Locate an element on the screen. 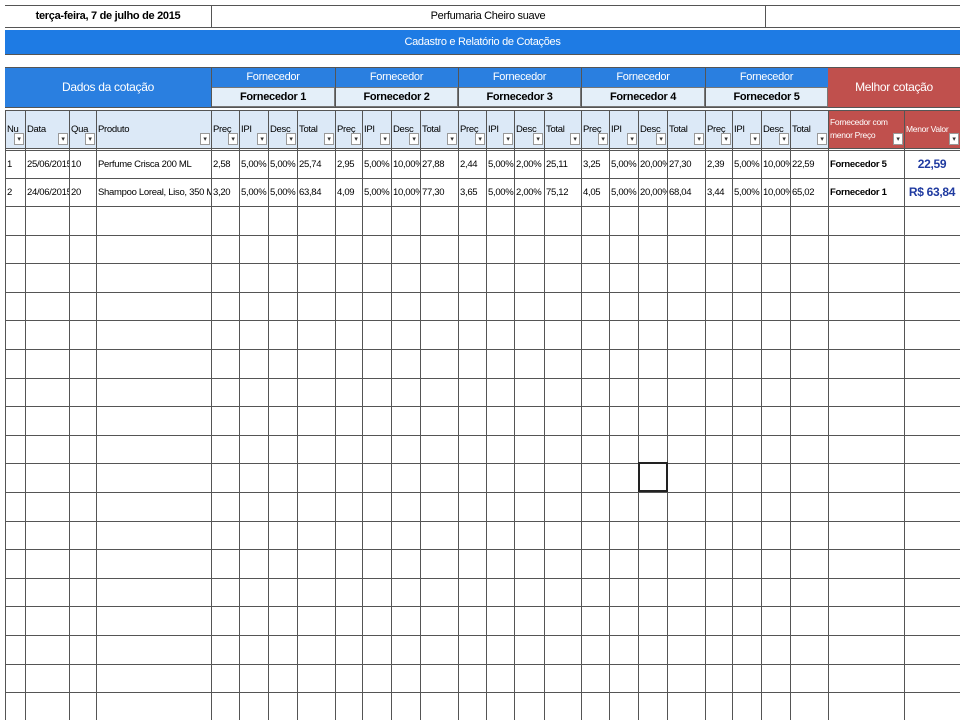 The image size is (960, 720). cell: 77,30 is located at coordinates (433, 192).